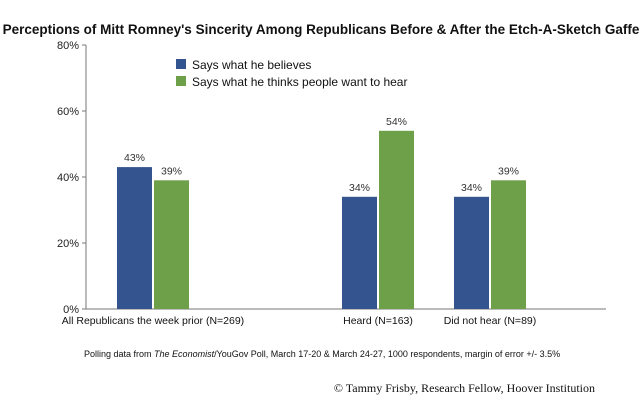 The image size is (642, 403). I want to click on y-tick-label: 40%, so click(68, 178).